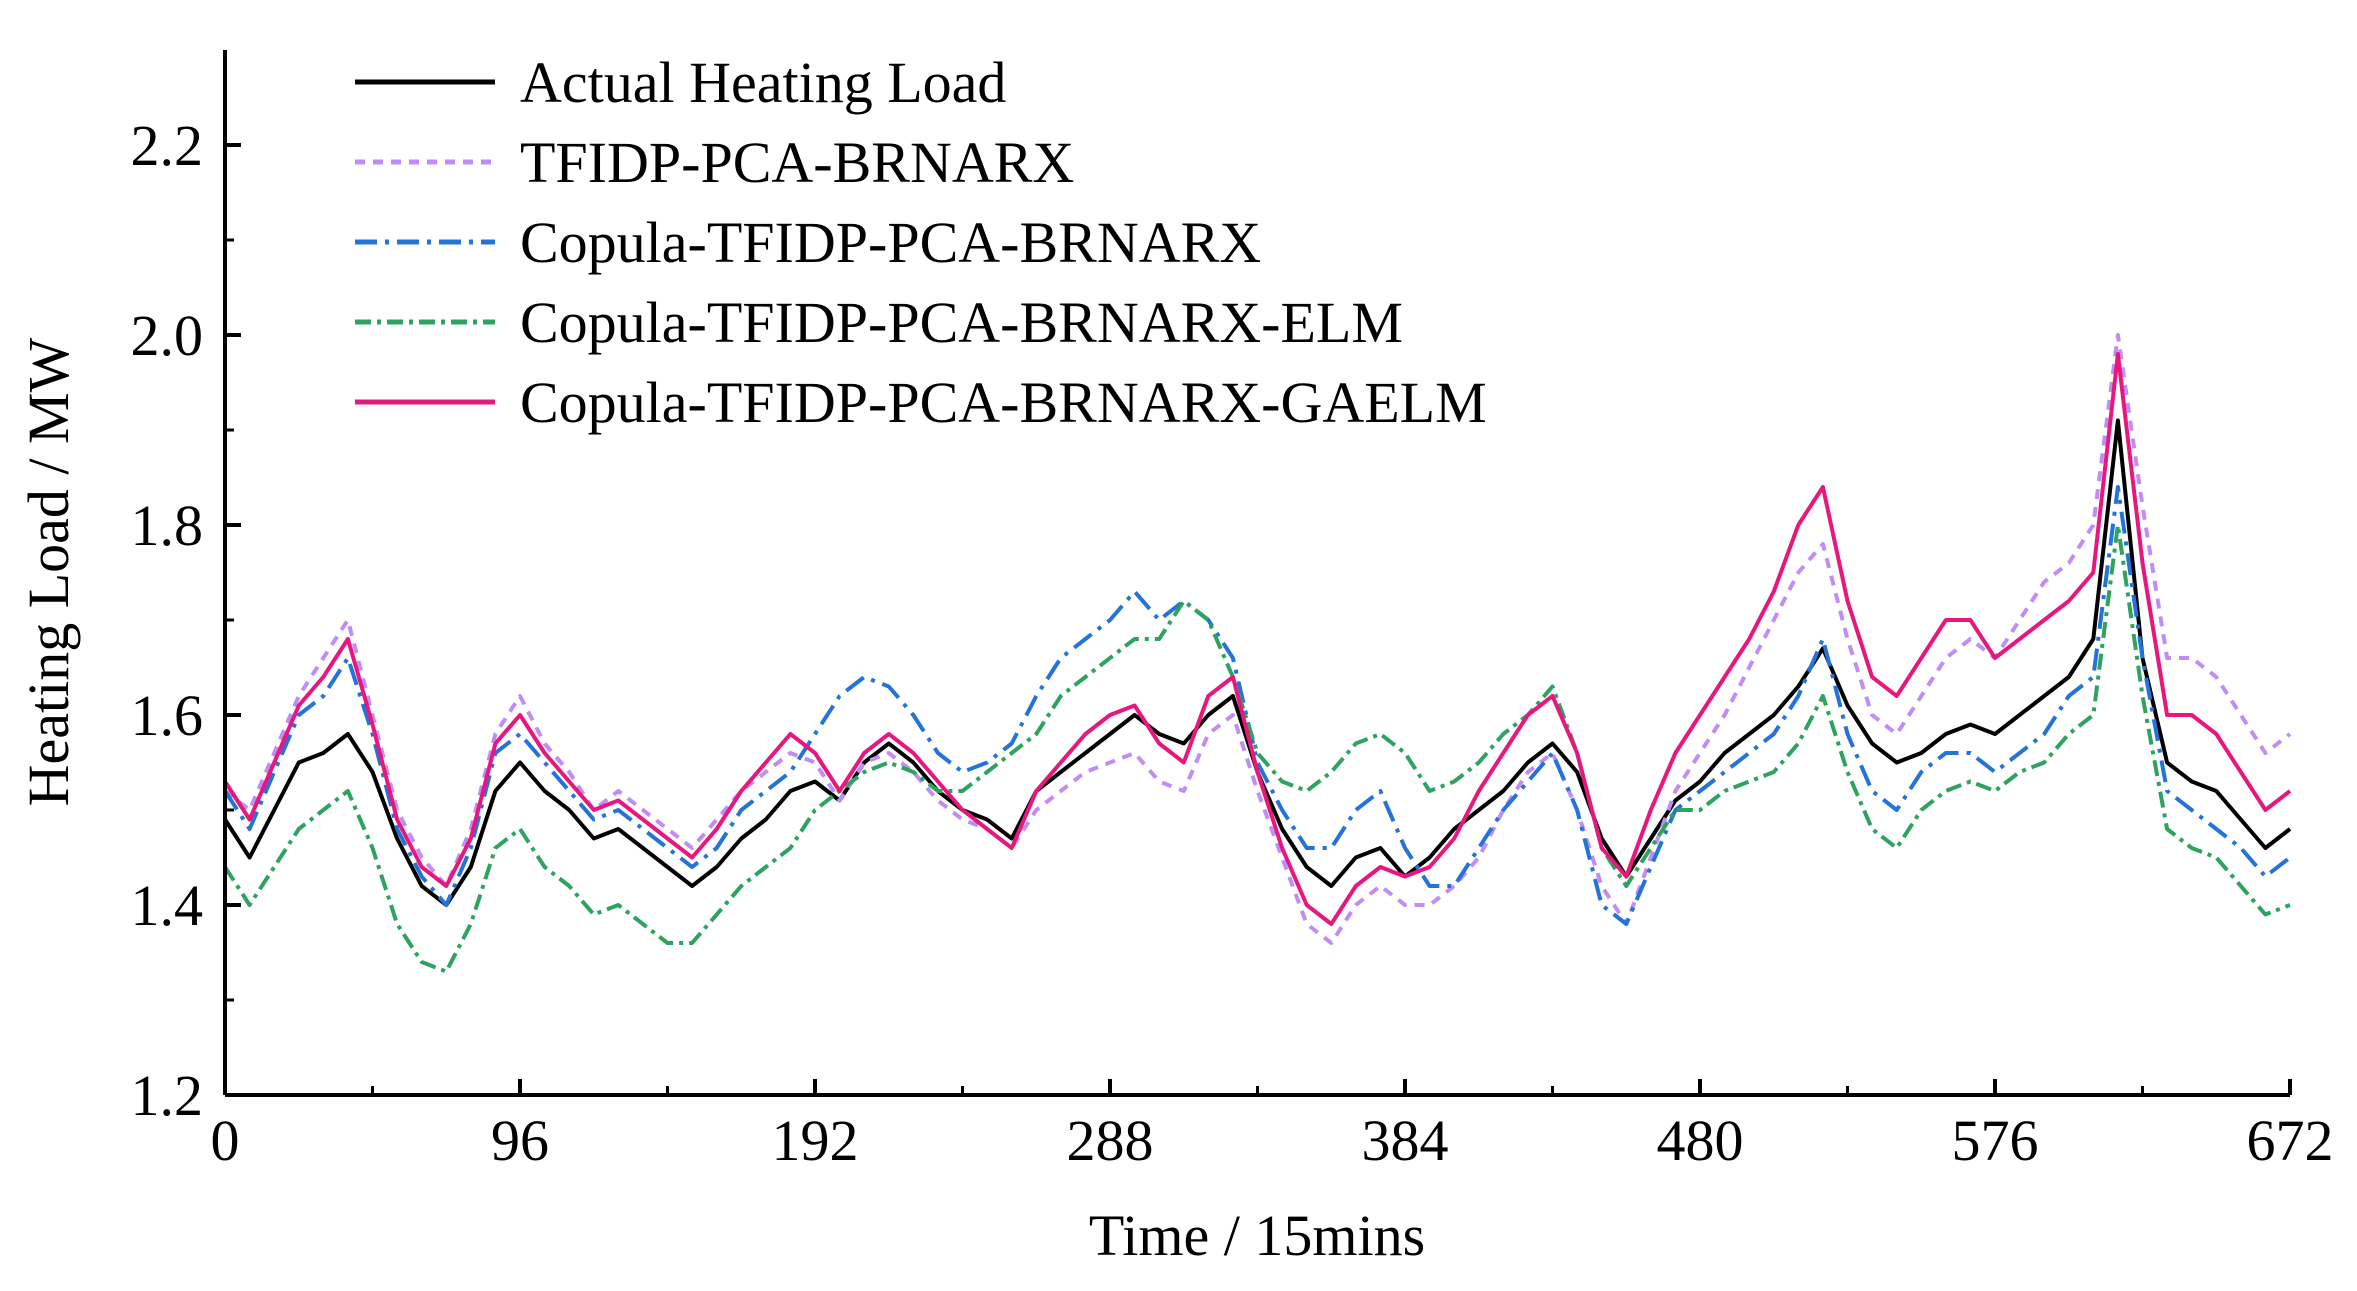 The image size is (2357, 1291). I want to click on x-tick-label: 96, so click(520, 1140).